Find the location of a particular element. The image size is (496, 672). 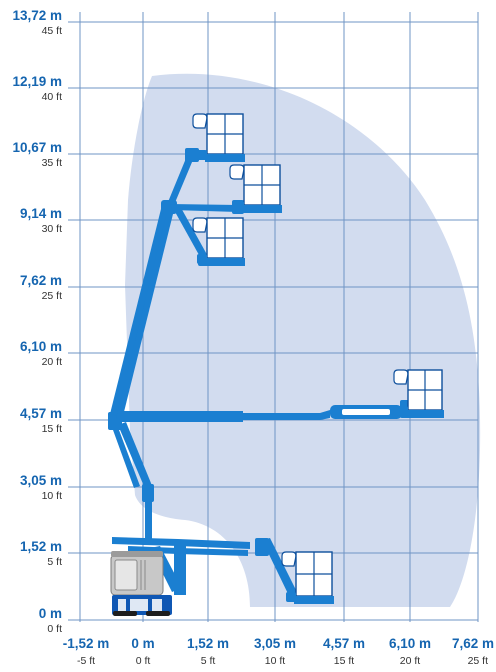

y-tick-label-feet: 5 ft is located at coordinates (54, 562).